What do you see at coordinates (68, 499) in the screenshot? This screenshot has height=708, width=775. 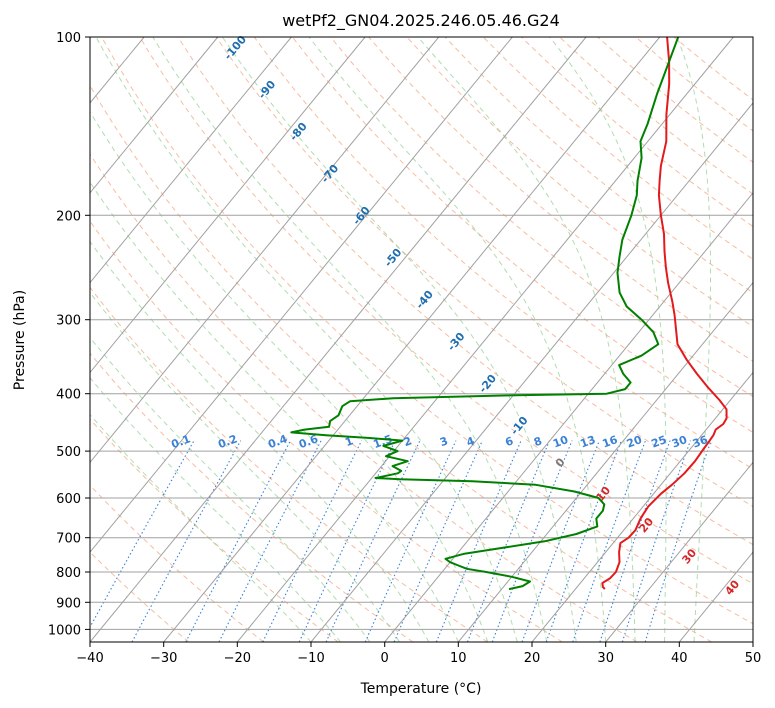 I see `y-tick-label: 600` at bounding box center [68, 499].